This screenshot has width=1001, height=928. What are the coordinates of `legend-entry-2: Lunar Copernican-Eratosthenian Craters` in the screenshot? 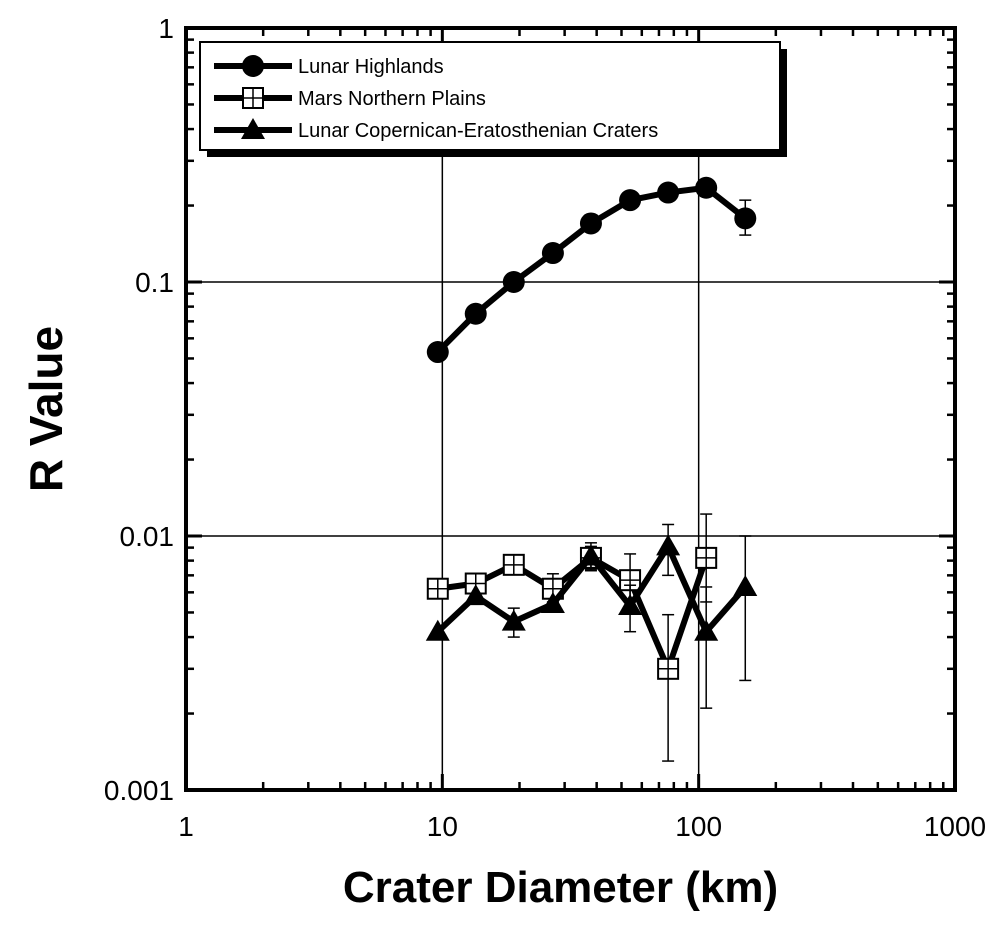 It's located at (436, 130).